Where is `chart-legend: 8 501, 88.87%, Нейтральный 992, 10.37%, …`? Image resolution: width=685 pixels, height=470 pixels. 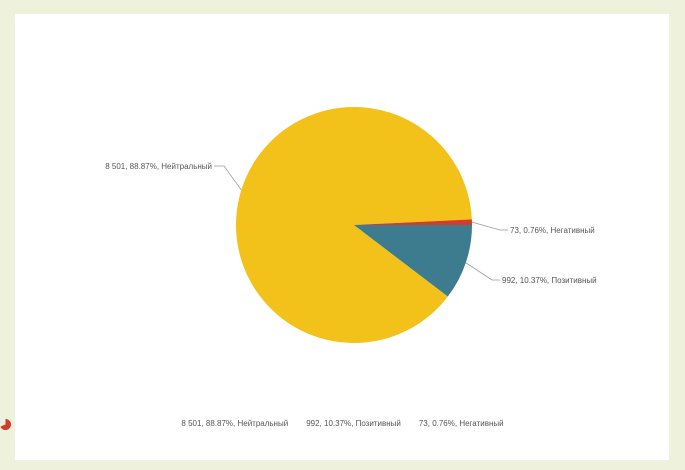 chart-legend: 8 501, 88.87%, Нейтральный 992, 10.37%, … is located at coordinates (342, 424).